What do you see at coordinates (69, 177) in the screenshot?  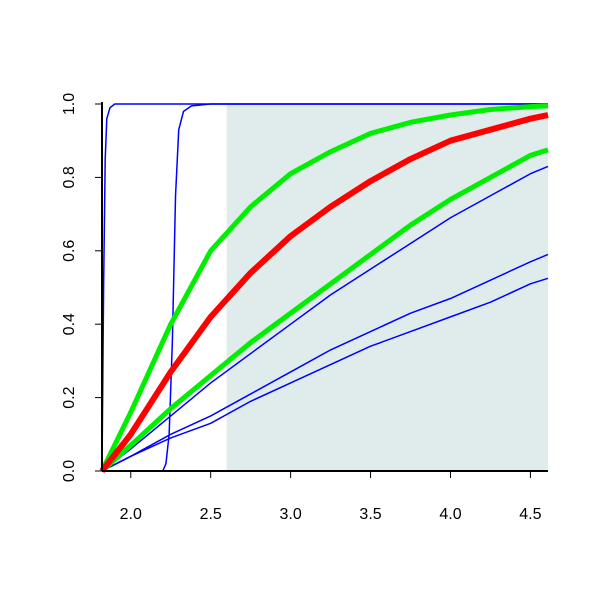 I see `y-tick-label: 0.8` at bounding box center [69, 177].